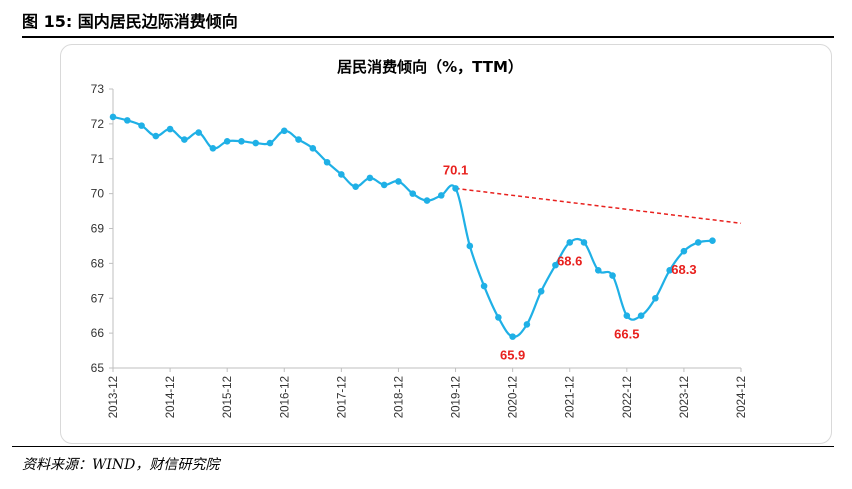  I want to click on x-tick-label: 2015-12, so click(228, 397).